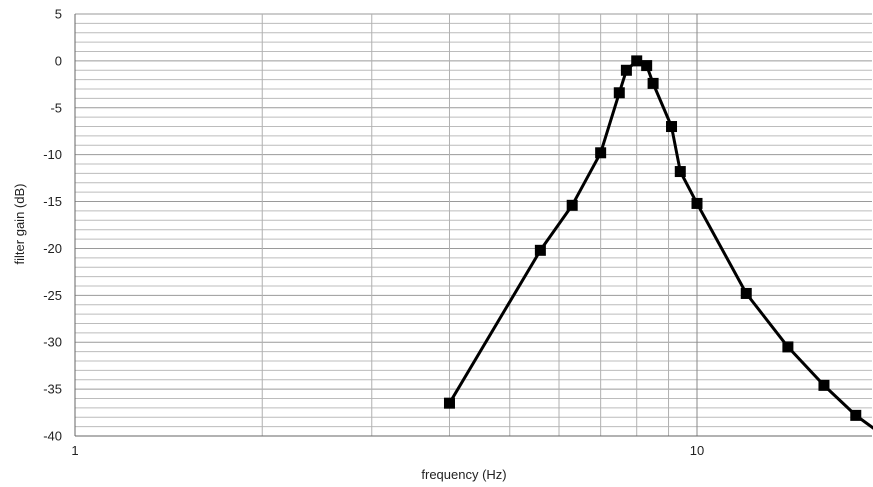 The width and height of the screenshot is (873, 487). I want to click on x-tick-label: 10, so click(697, 450).